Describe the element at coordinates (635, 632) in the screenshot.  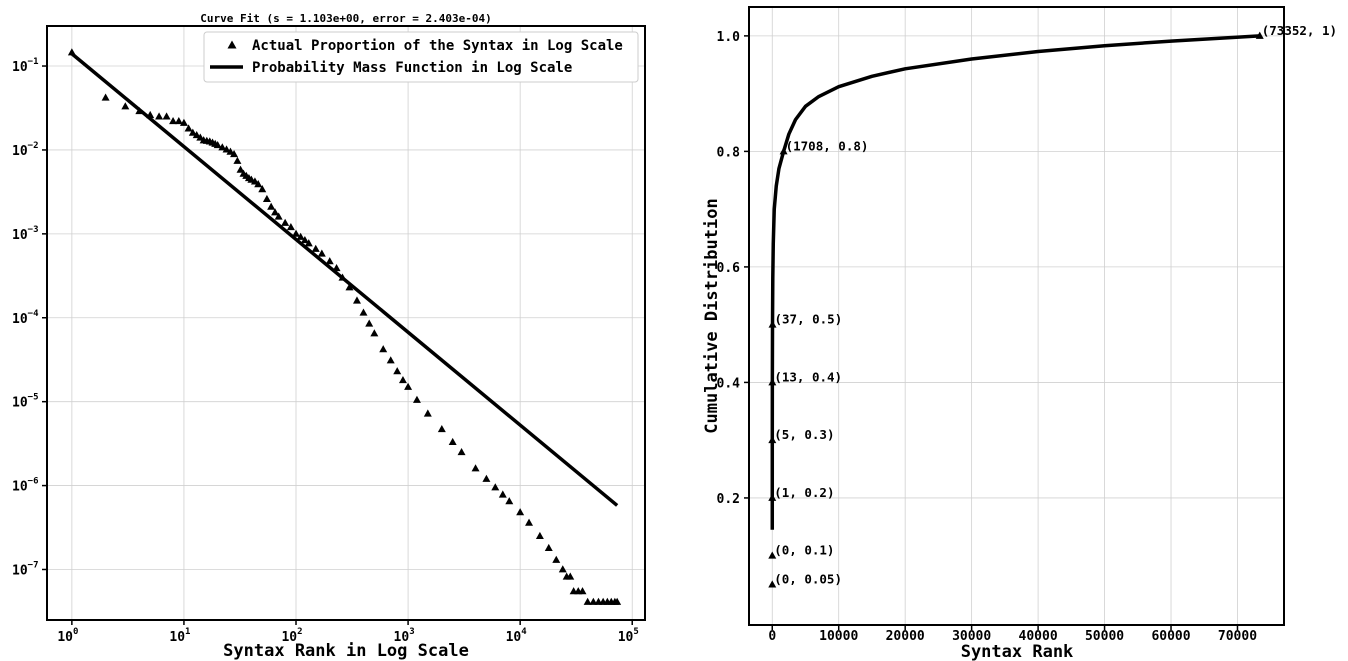
I see `tick-exponent: 5` at that location.